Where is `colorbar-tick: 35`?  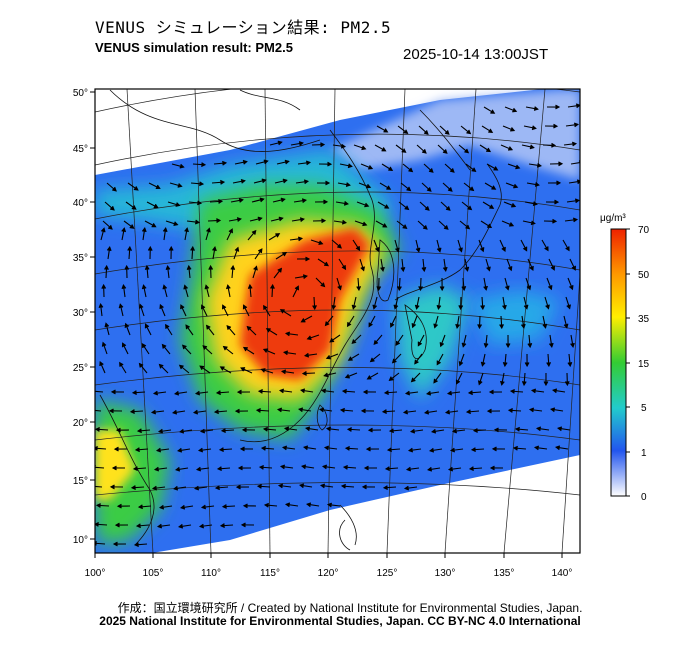
colorbar-tick: 35 is located at coordinates (644, 319).